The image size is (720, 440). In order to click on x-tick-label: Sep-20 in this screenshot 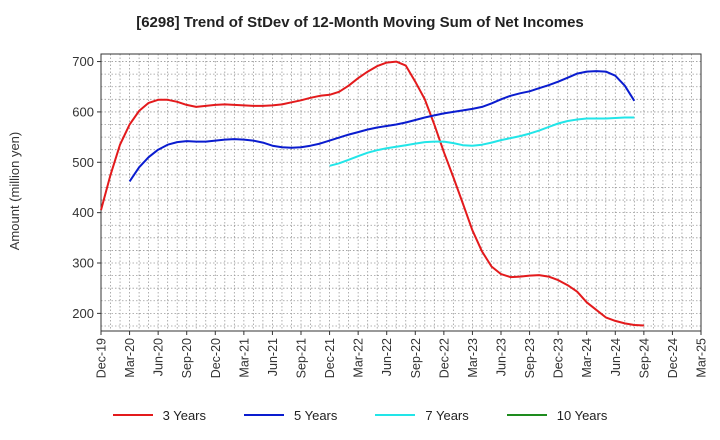, I will do `click(187, 358)`.